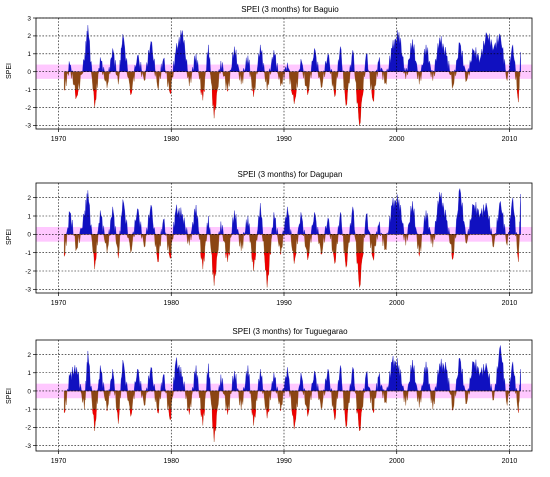 The image size is (550, 477). What do you see at coordinates (28, 271) in the screenshot?
I see `dagupan-y-tick-label: -2` at bounding box center [28, 271].